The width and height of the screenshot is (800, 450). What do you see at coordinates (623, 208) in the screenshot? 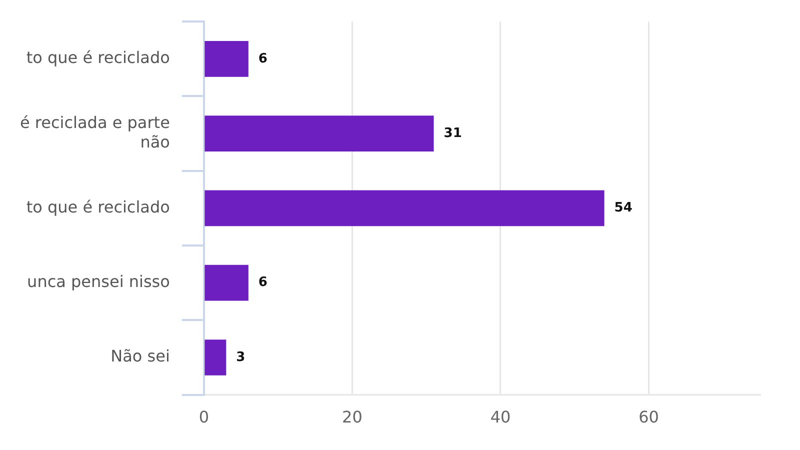
I see `data-label: 54` at bounding box center [623, 208].